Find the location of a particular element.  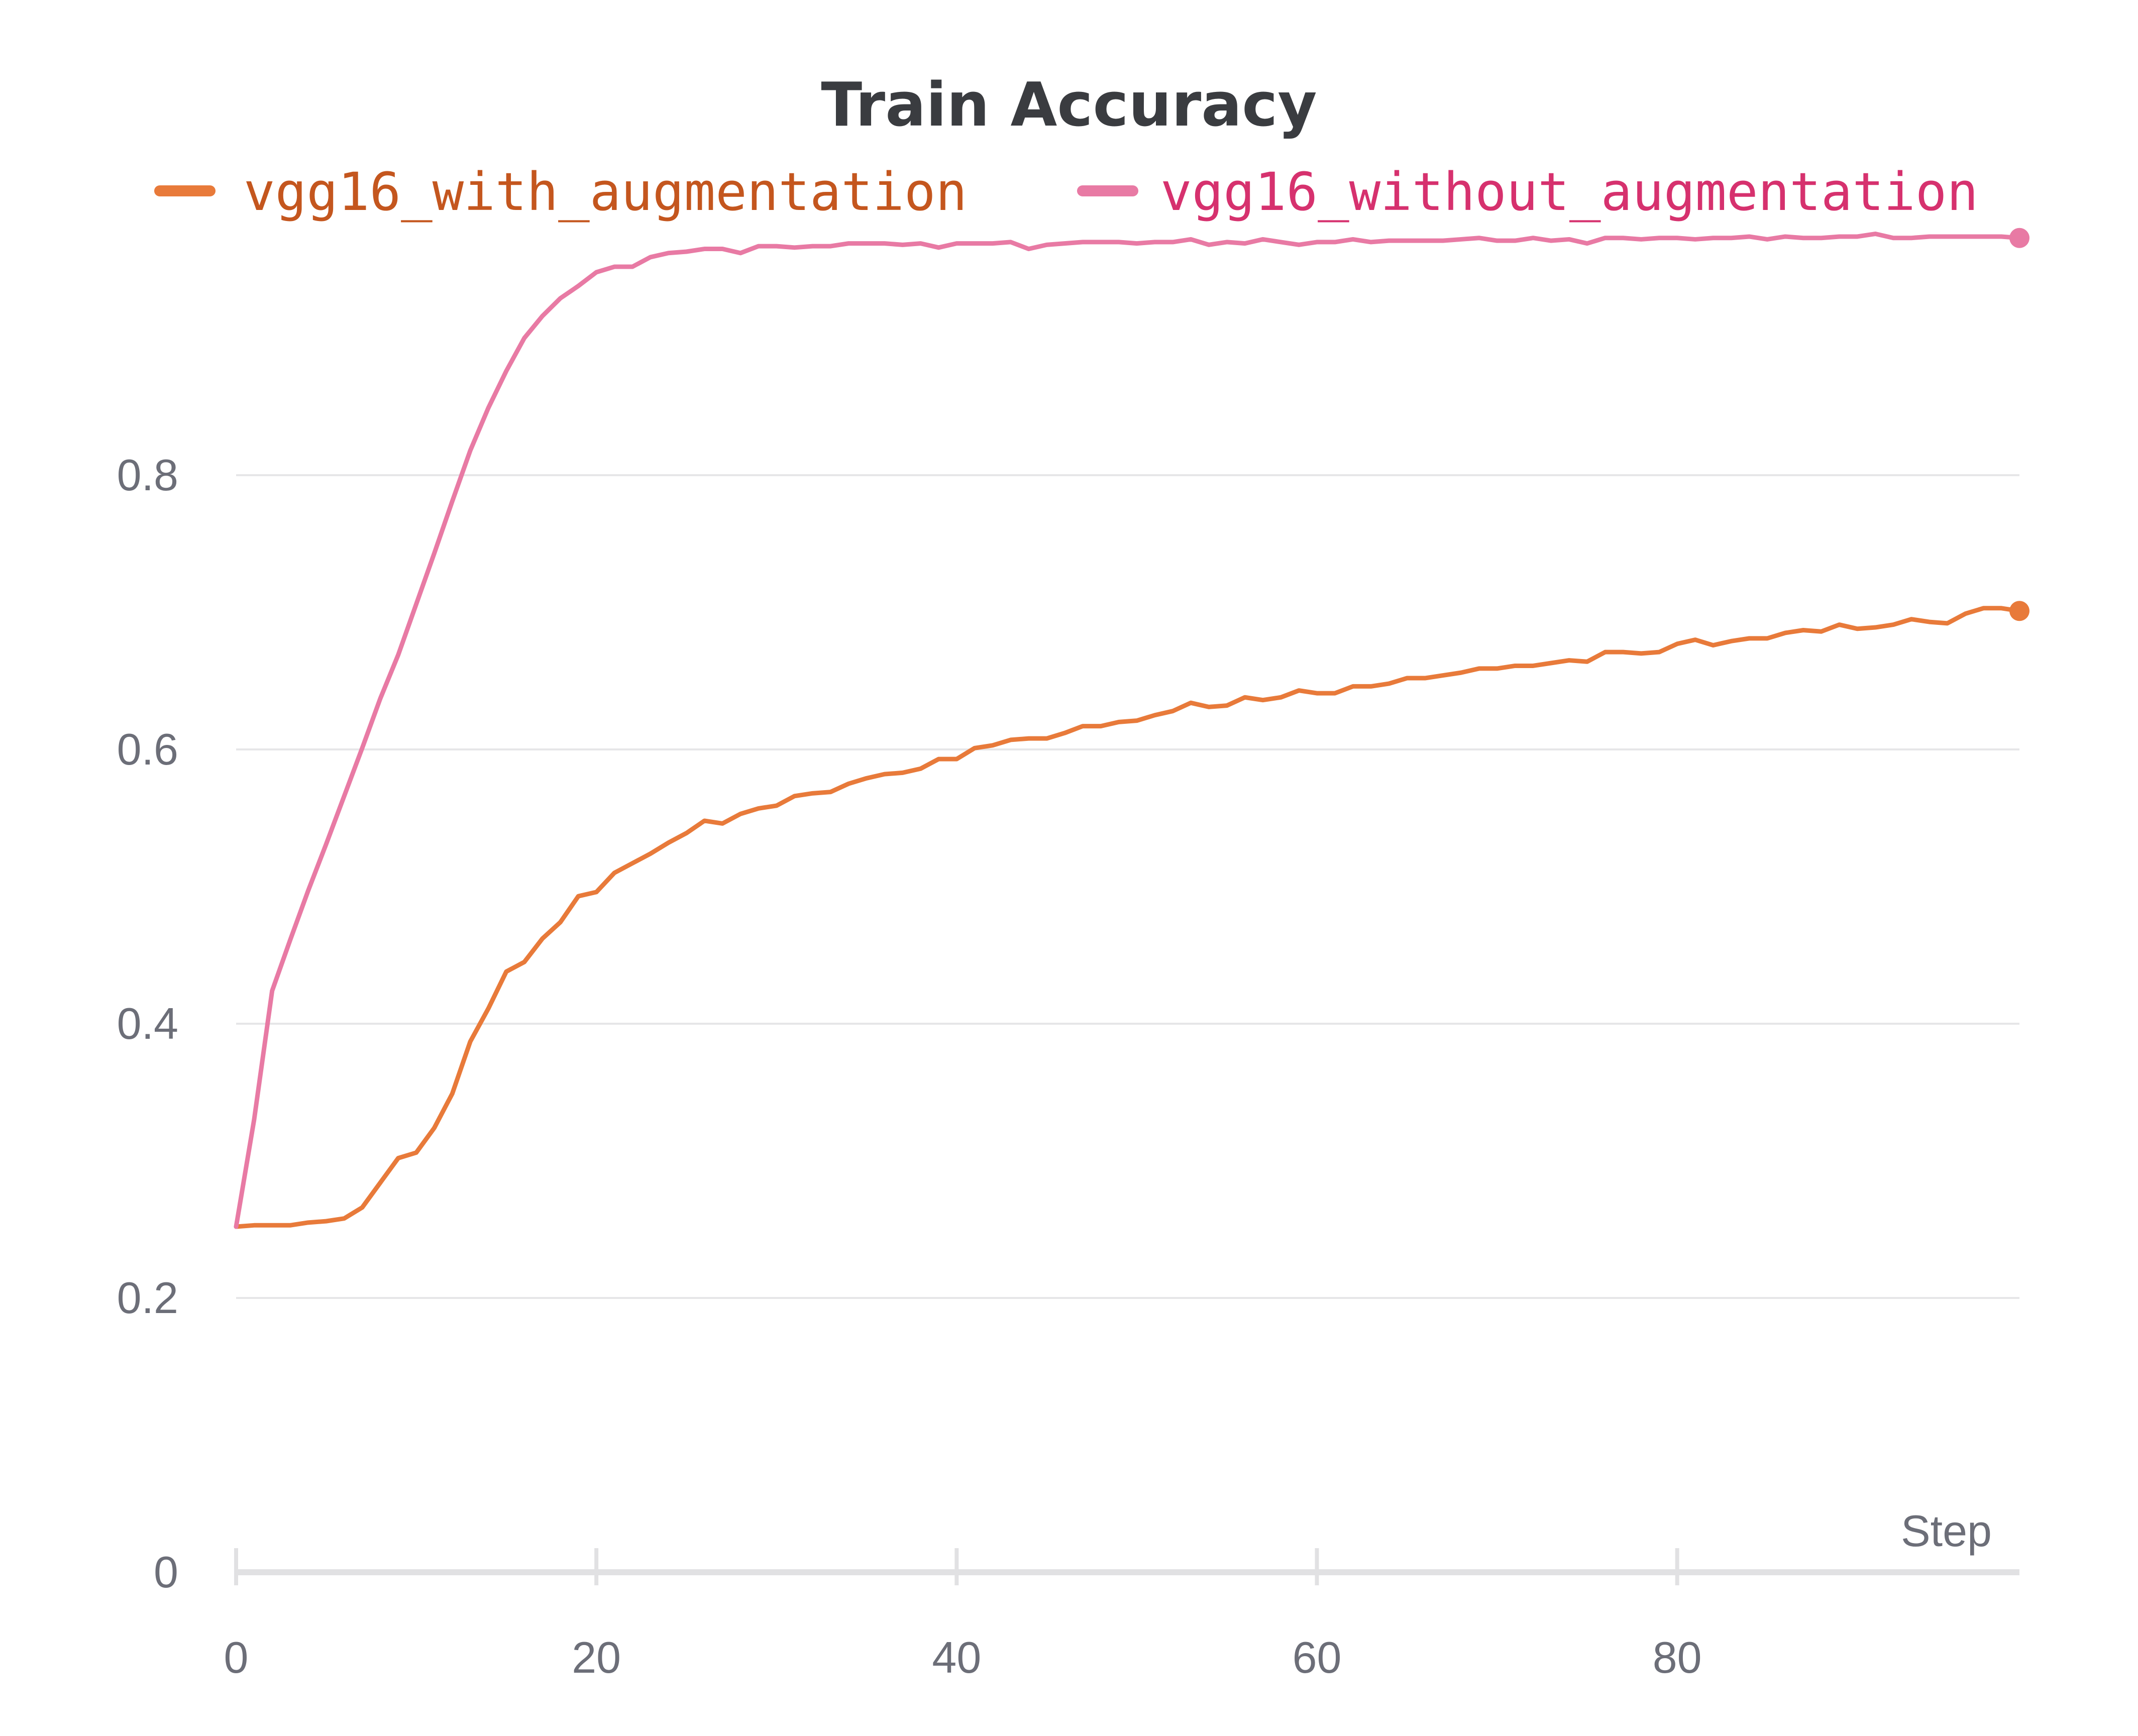

x-tick-label: 40 is located at coordinates (956, 1657).